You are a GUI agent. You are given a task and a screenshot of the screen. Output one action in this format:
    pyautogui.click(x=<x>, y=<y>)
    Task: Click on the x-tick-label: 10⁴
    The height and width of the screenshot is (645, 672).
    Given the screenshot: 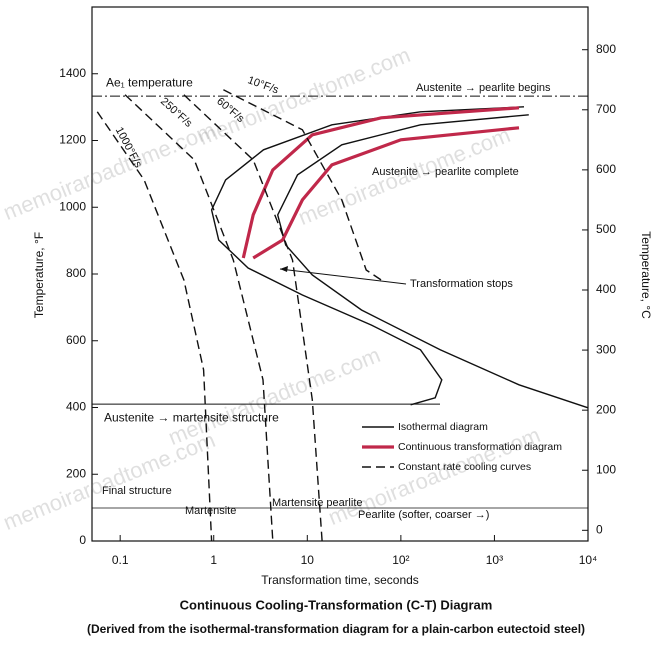 What is the action you would take?
    pyautogui.click(x=588, y=560)
    